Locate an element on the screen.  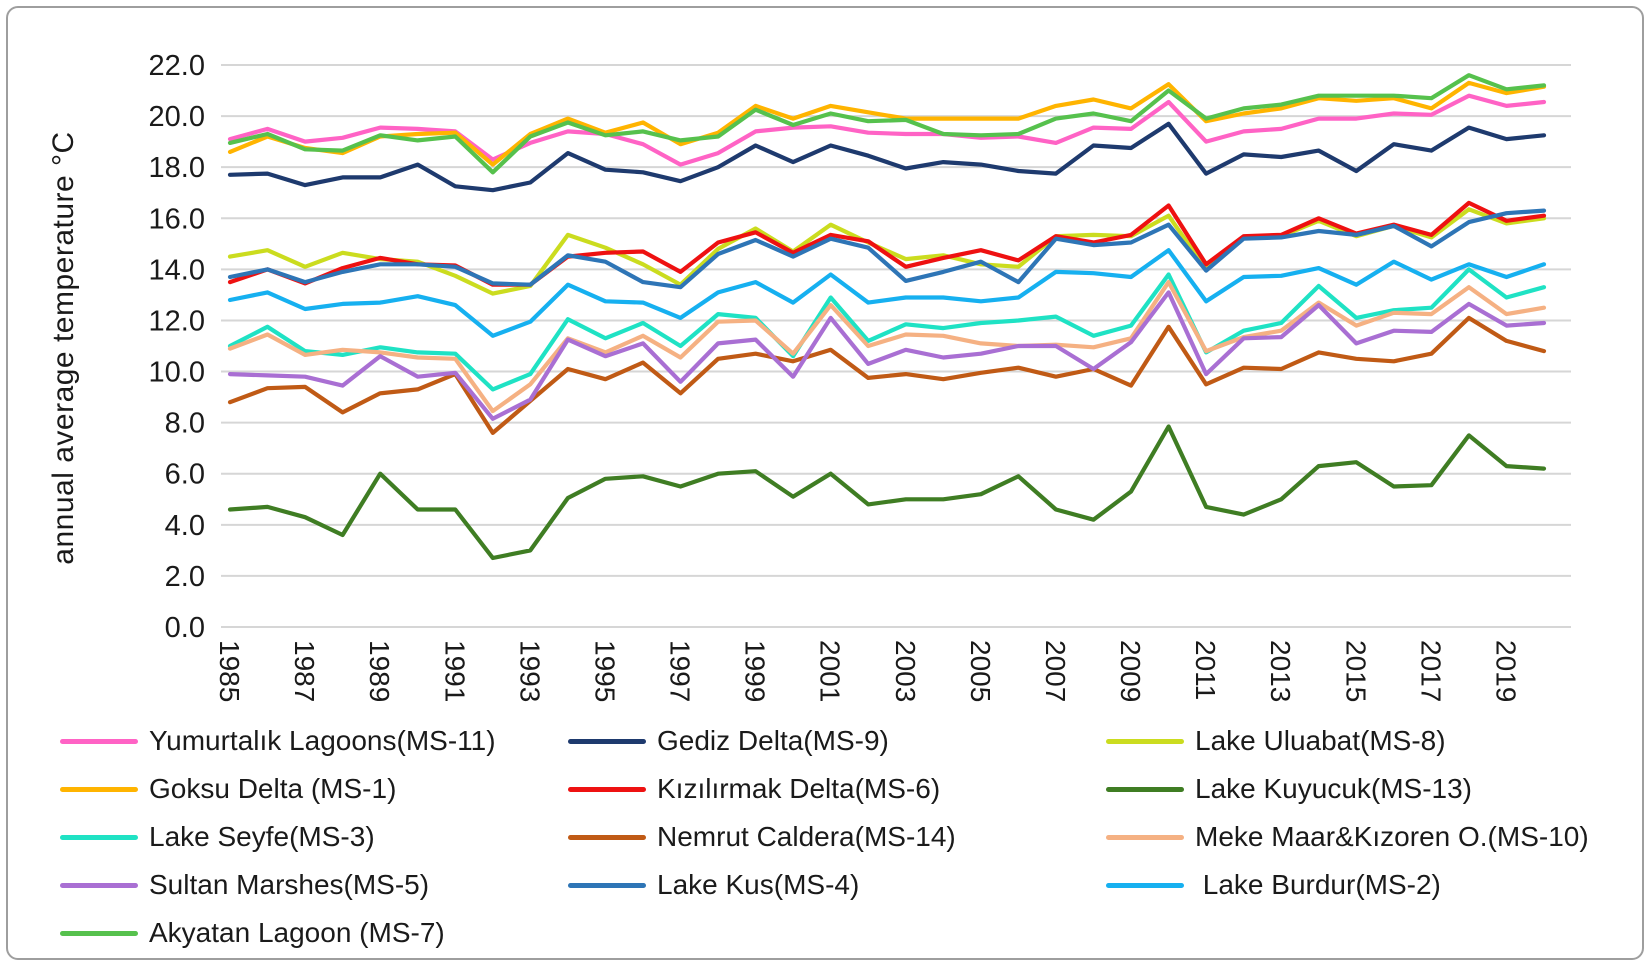
y-tick-label: 16.0 is located at coordinates (177, 219).